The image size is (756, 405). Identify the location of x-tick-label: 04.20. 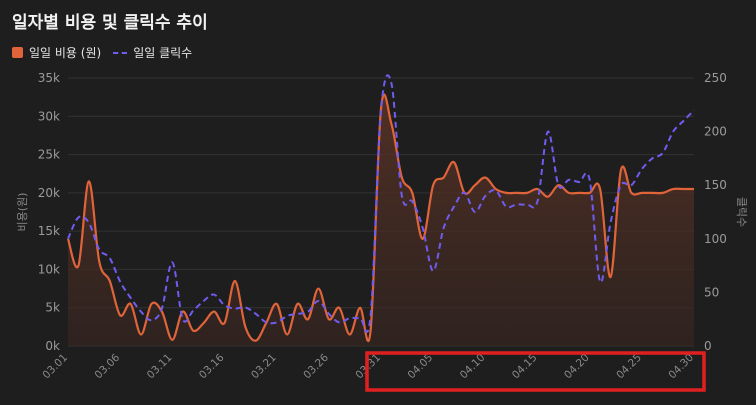
(577, 367).